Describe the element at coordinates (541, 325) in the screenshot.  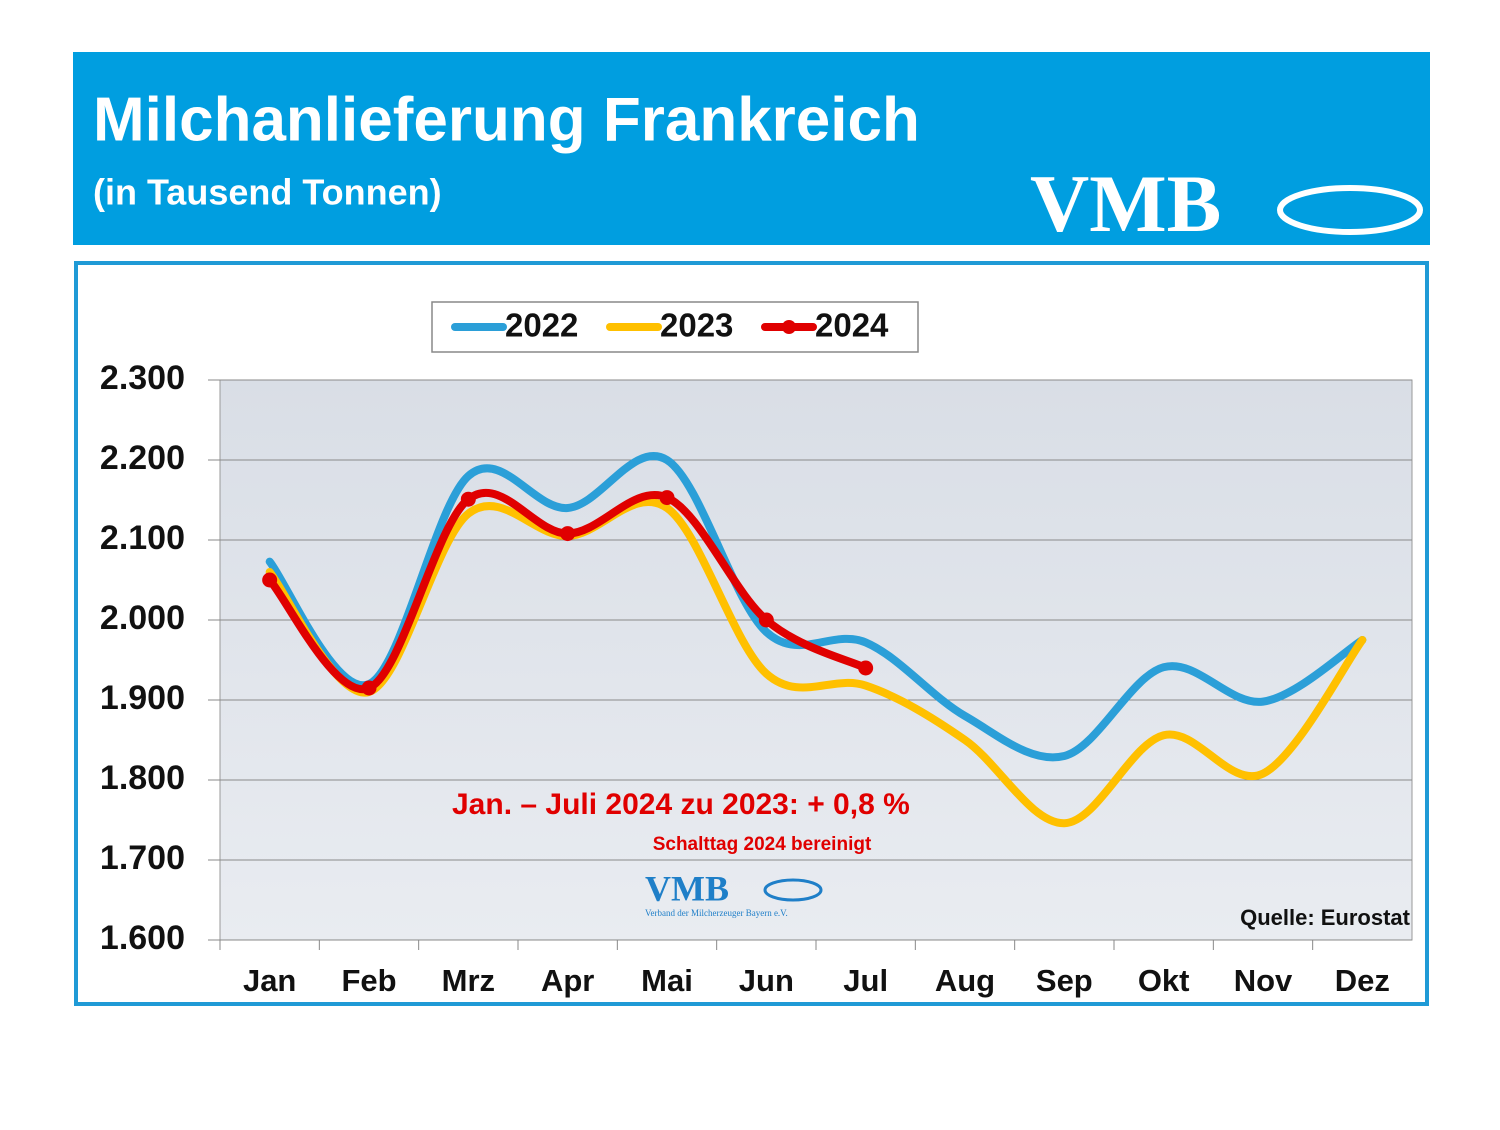
I see `legend-label: 2022` at that location.